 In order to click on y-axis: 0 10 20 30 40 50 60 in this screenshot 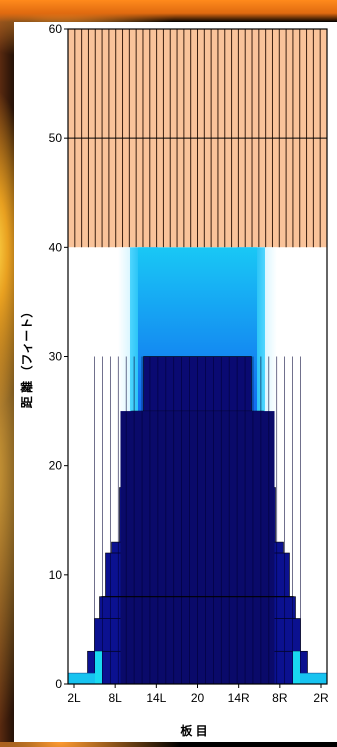, I will do `click(58, 356)`.